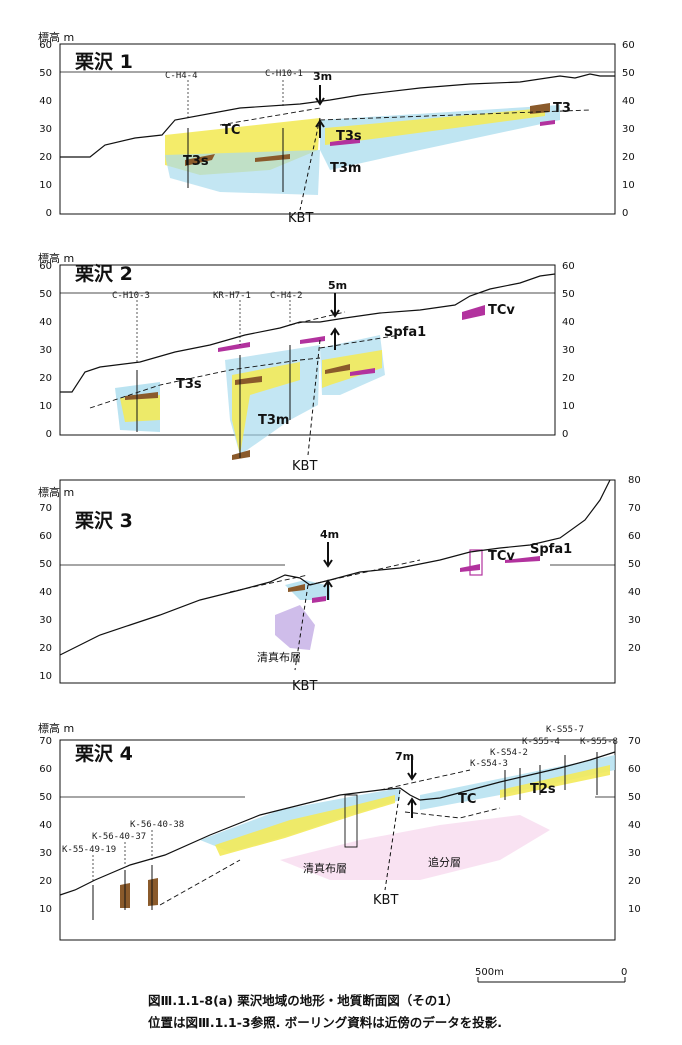 This screenshot has height=1045, width=682. Describe the element at coordinates (412, 768) in the screenshot. I see `section-4-offset-arrow-down` at that location.